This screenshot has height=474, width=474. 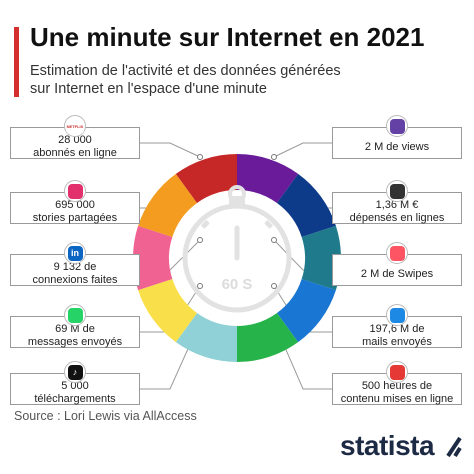 I want to click on right-item-text: 500 heures de contenu mises en ligne, so click(x=397, y=393).